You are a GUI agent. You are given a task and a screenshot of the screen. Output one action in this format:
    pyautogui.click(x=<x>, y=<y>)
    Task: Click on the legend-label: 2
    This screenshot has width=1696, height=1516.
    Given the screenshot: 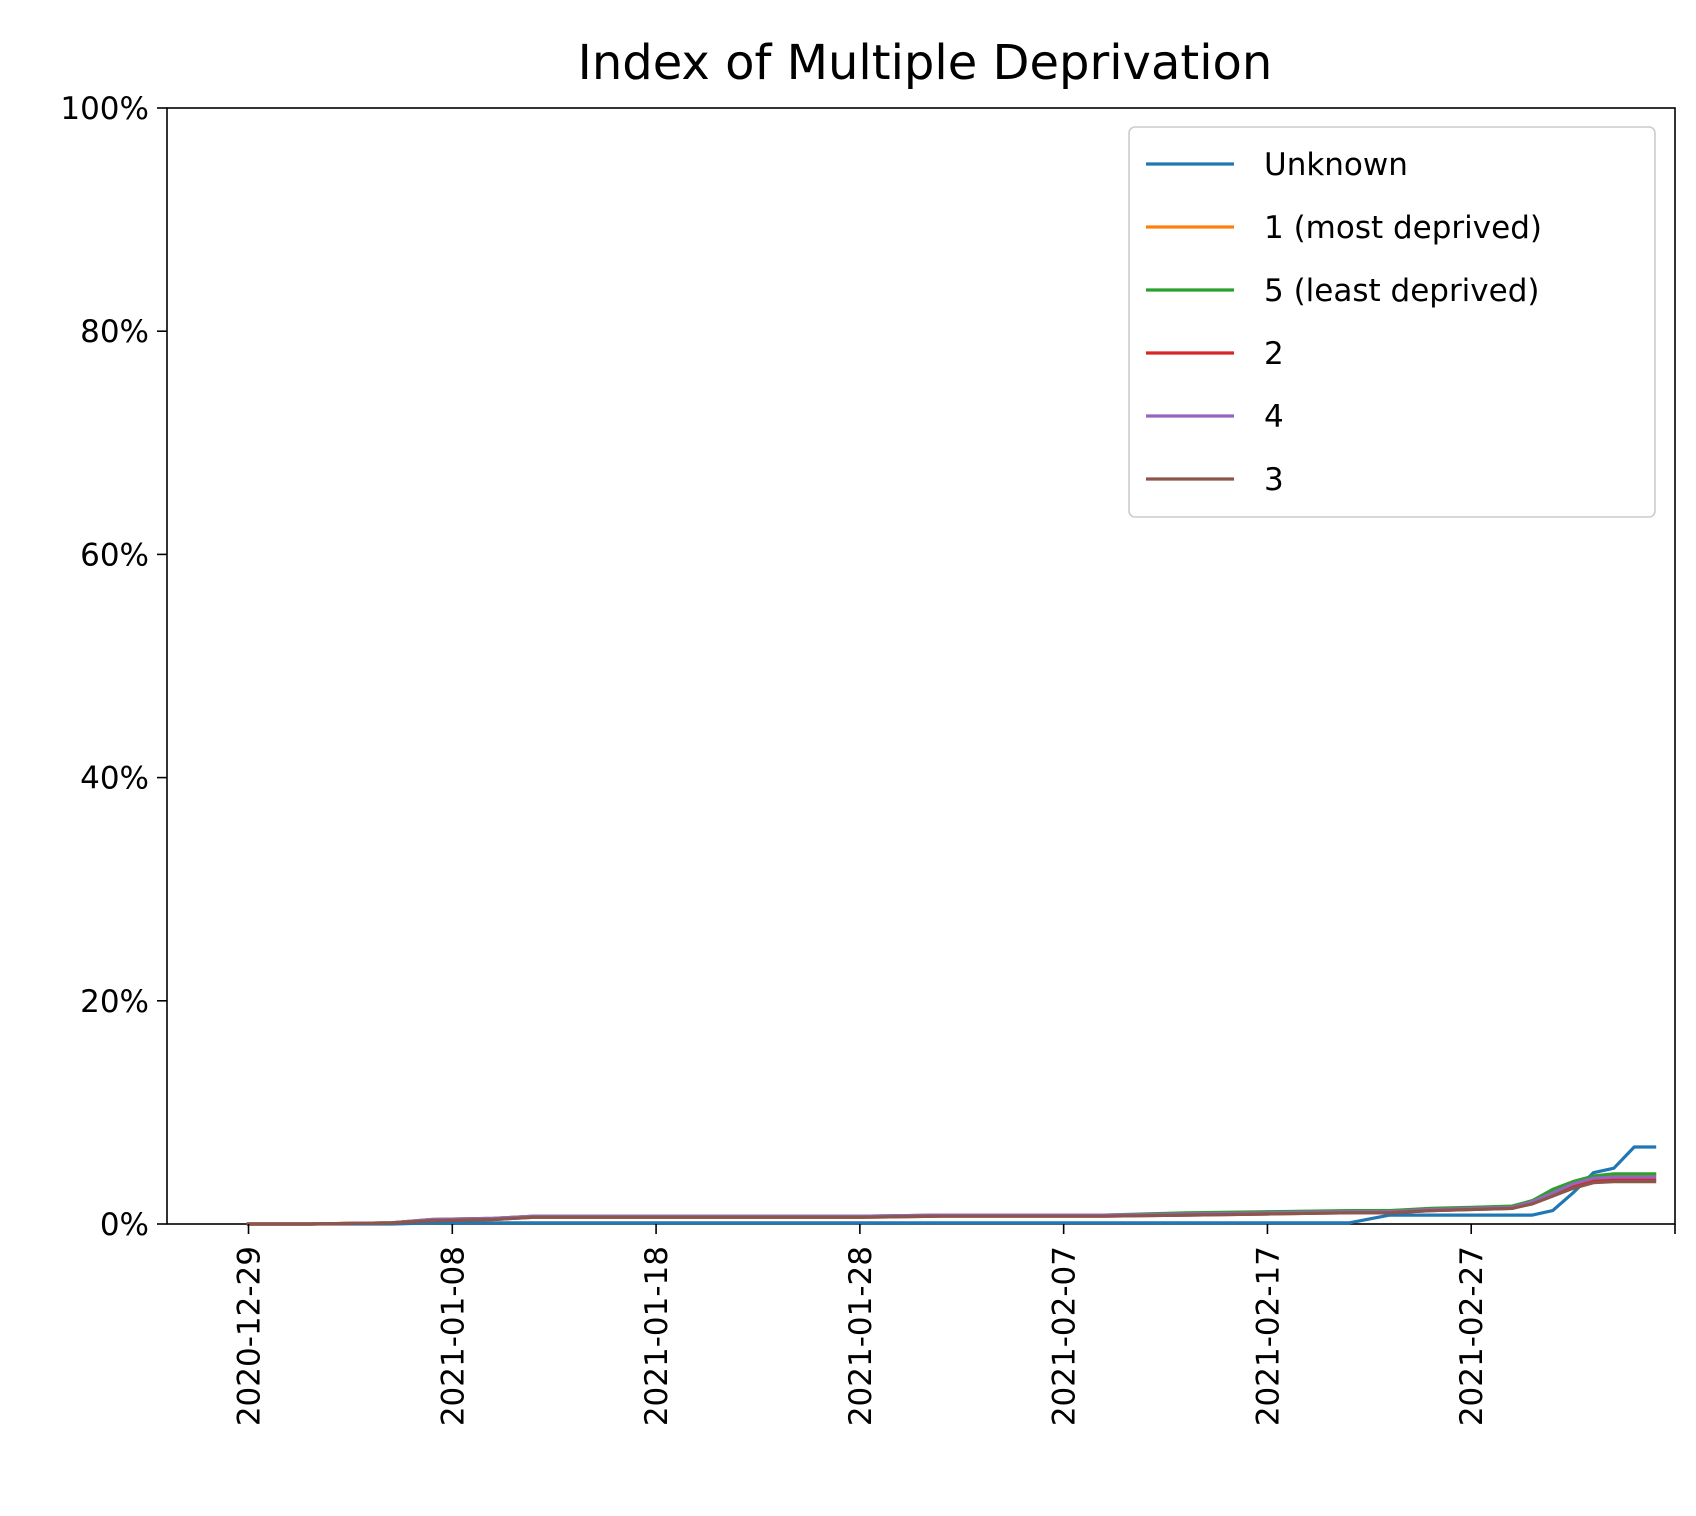 What is the action you would take?
    pyautogui.click(x=1274, y=354)
    